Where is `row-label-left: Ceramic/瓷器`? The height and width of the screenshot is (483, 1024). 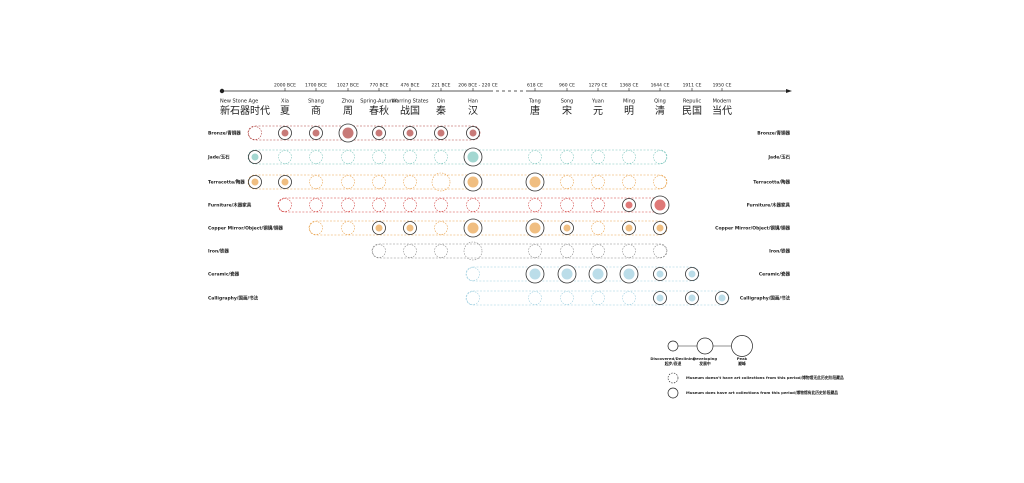 row-label-left: Ceramic/瓷器 is located at coordinates (224, 274).